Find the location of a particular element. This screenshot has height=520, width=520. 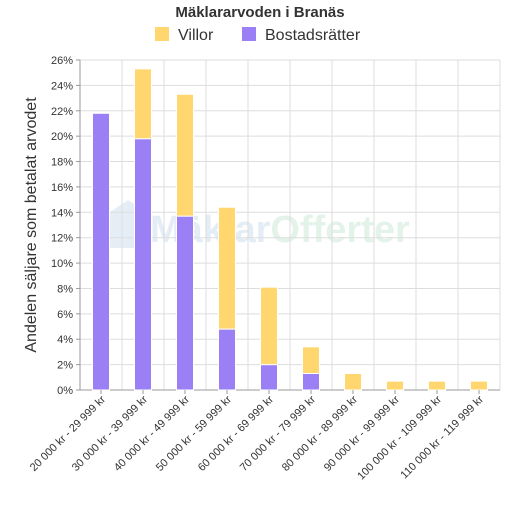

y-tick-label: 26% is located at coordinates (62, 61).